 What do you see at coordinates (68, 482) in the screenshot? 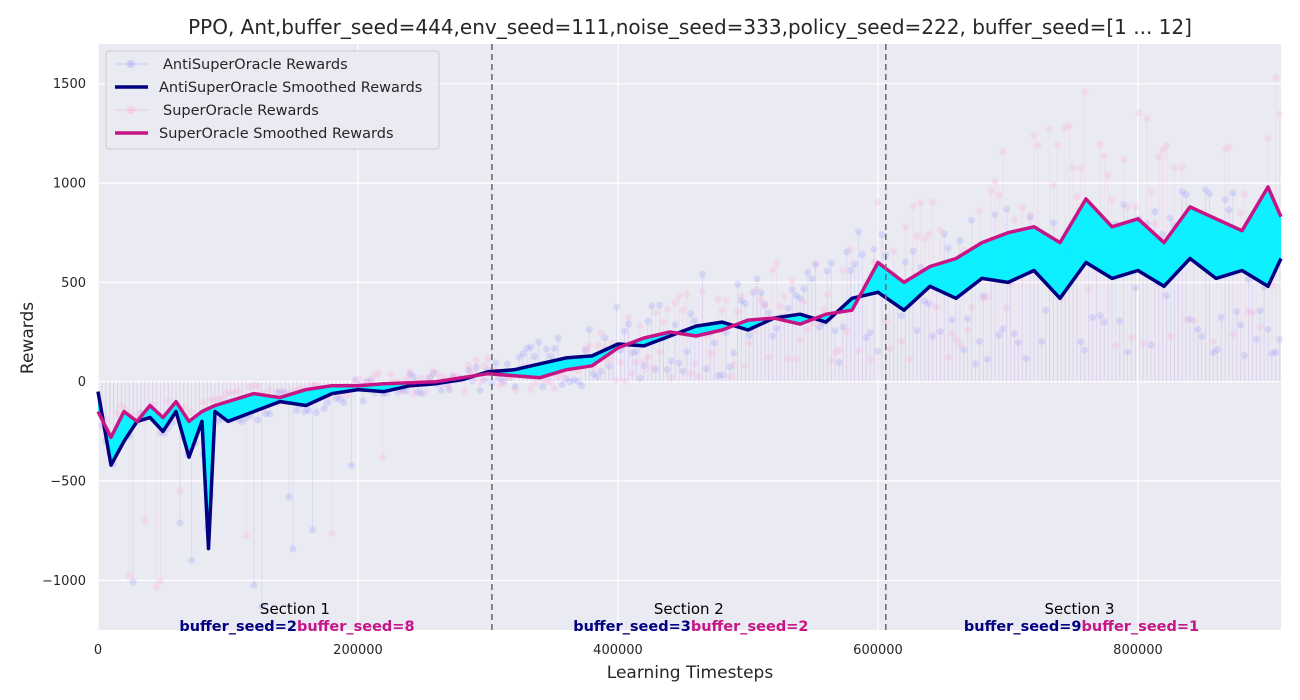
I see `y-tick-label: −500` at bounding box center [68, 482].